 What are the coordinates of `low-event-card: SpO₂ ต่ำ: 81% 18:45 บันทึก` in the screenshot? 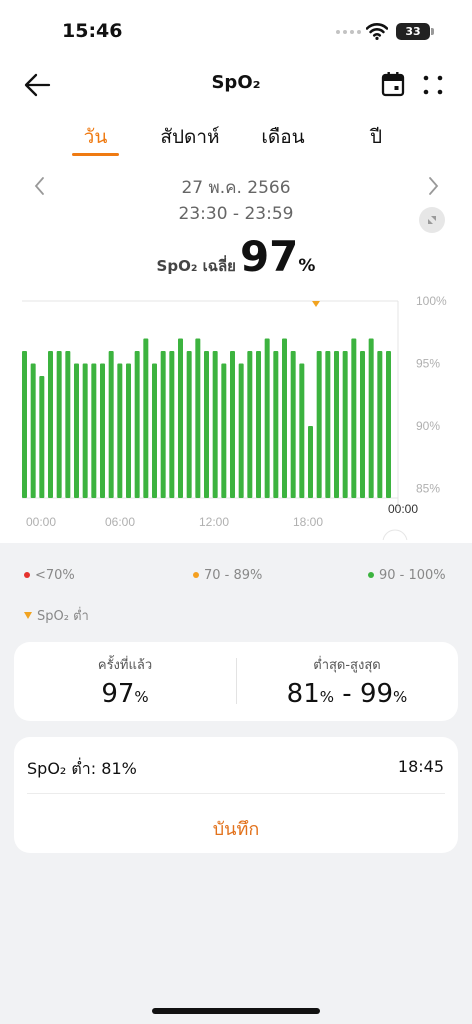 It's located at (236, 795).